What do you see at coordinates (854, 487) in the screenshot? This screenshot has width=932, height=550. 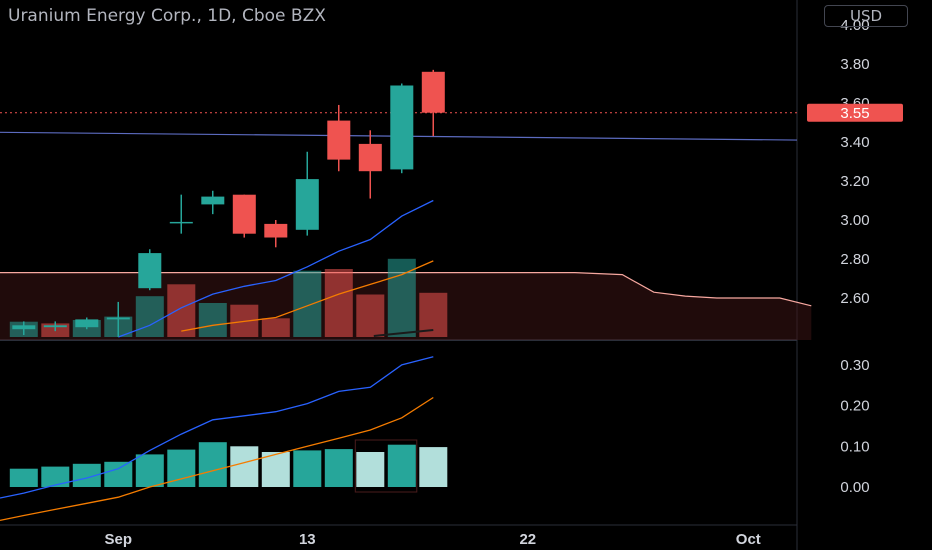 I see `indicator-axis-tick: 0.00` at bounding box center [854, 487].